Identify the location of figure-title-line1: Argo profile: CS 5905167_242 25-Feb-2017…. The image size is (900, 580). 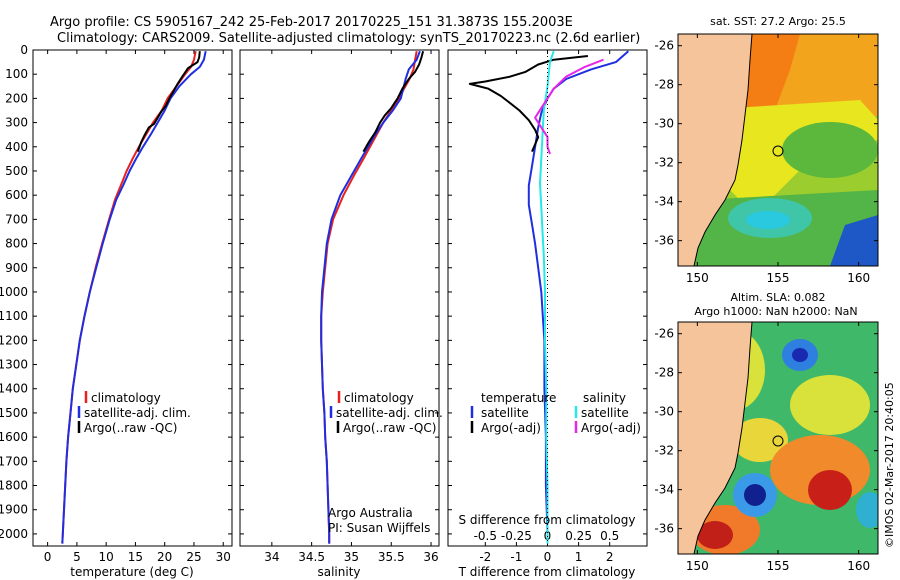
(311, 22).